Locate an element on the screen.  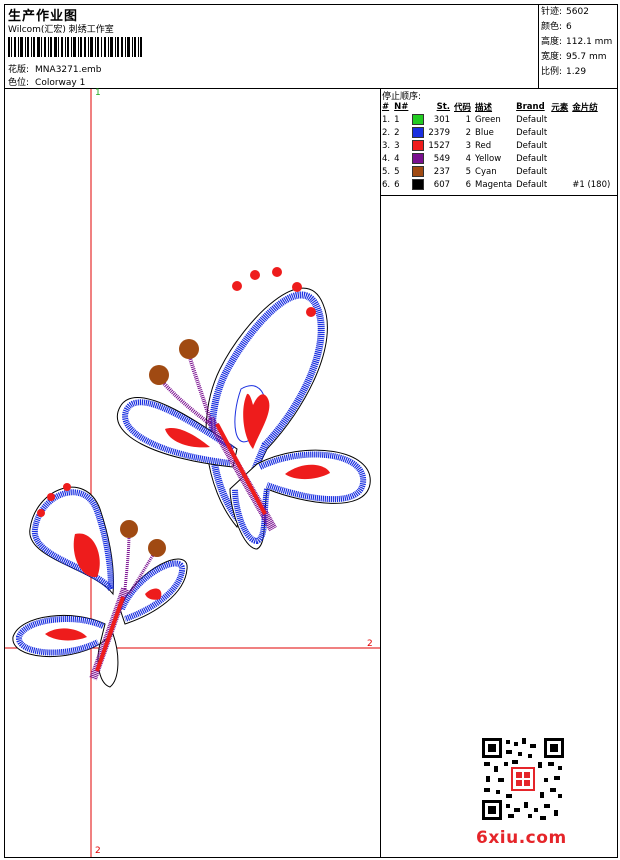
stat-value: 1.29 is located at coordinates (576, 72).